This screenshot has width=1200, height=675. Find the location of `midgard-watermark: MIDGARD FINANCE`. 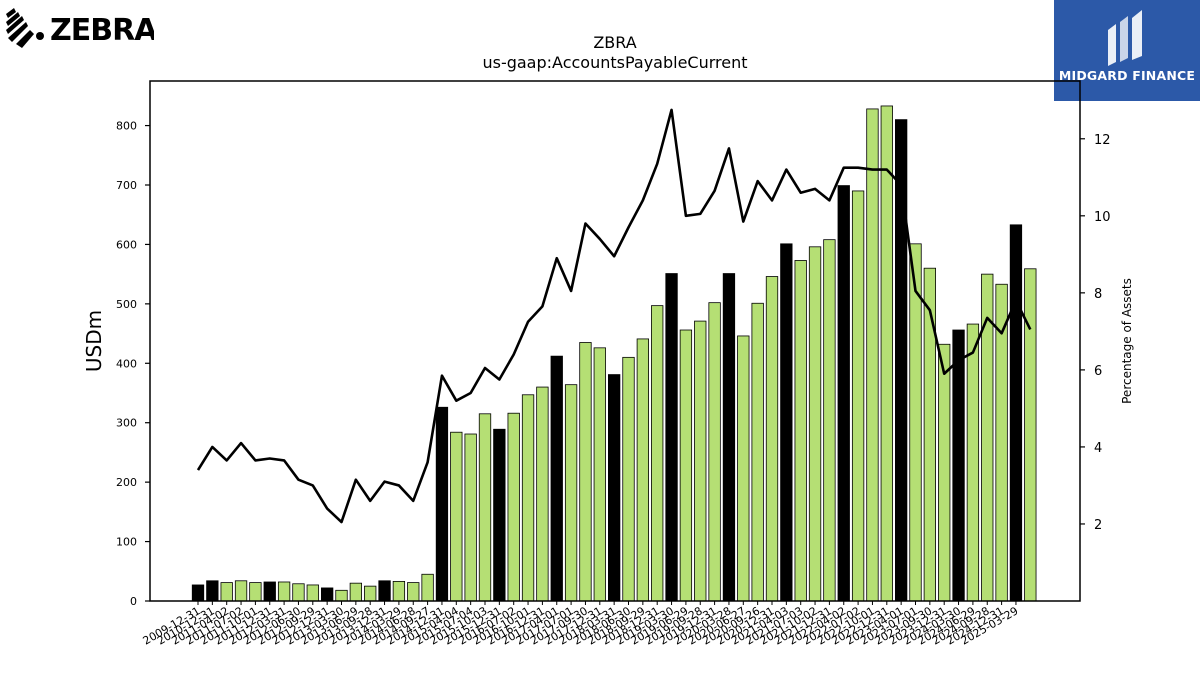

midgard-watermark: MIDGARD FINANCE is located at coordinates (1127, 50).